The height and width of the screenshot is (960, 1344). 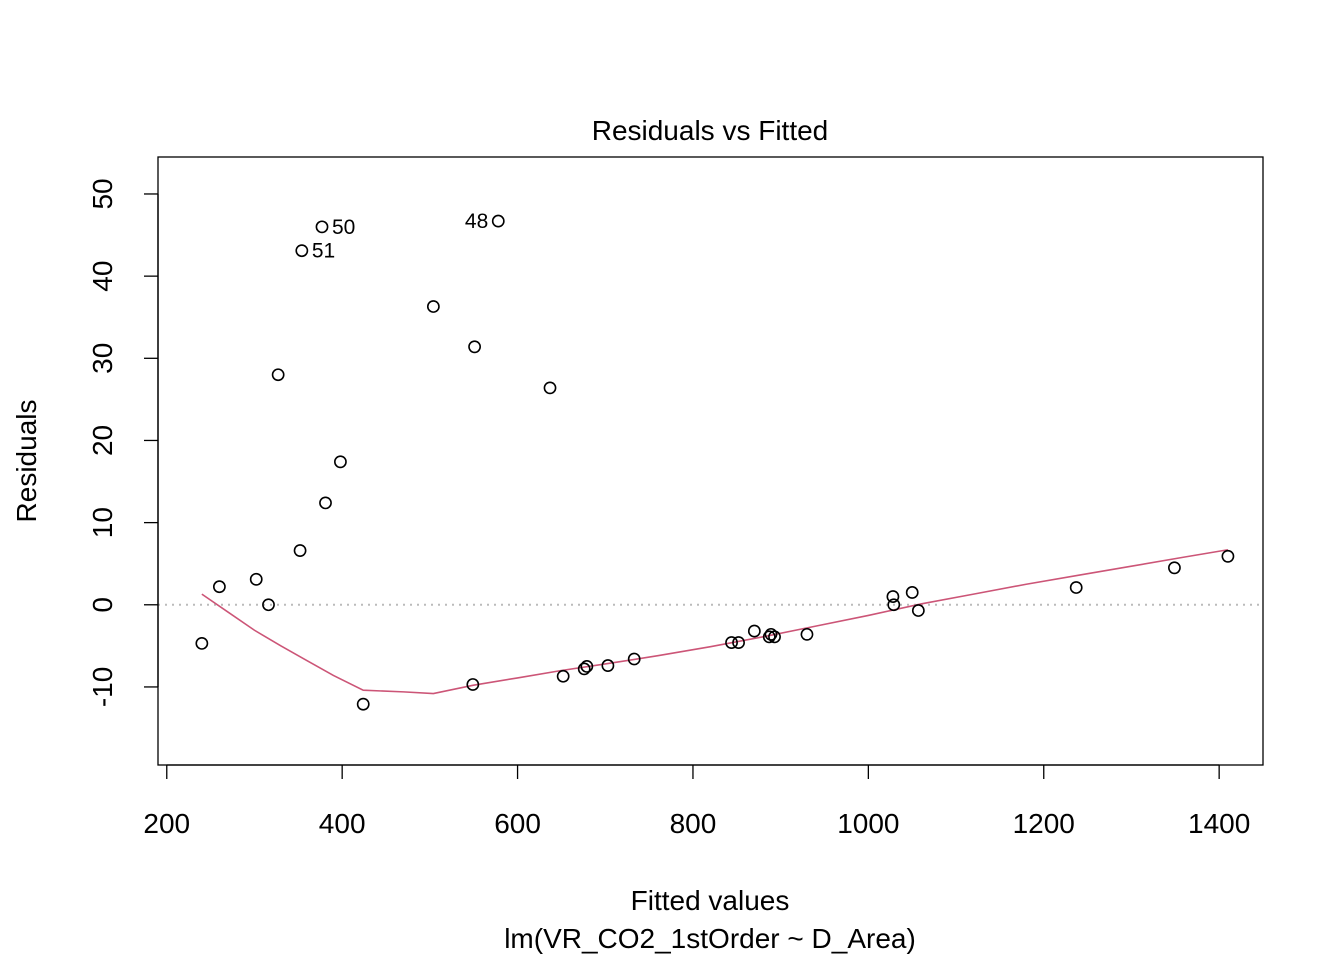 What do you see at coordinates (710, 938) in the screenshot?
I see `model-formula-subtitle: lm(VR_CO2_1stOrder ~ D_Area)` at bounding box center [710, 938].